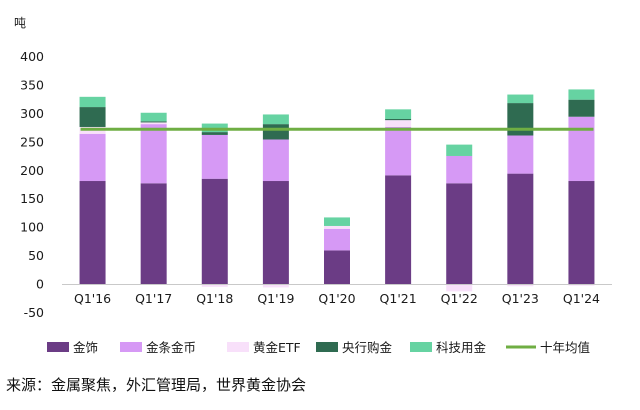 This screenshot has width=640, height=410. I want to click on y-tick-label: 300, so click(32, 113).